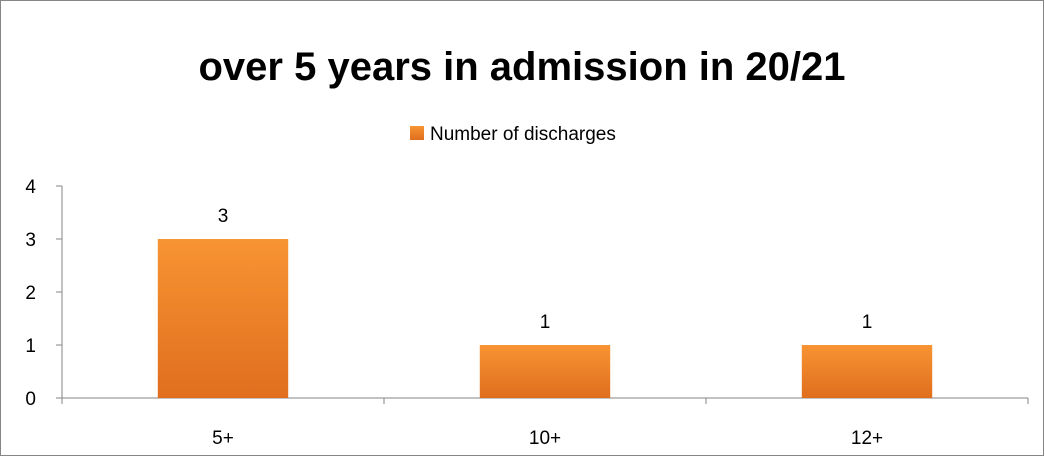  I want to click on y-tick-label: 2, so click(30, 293).